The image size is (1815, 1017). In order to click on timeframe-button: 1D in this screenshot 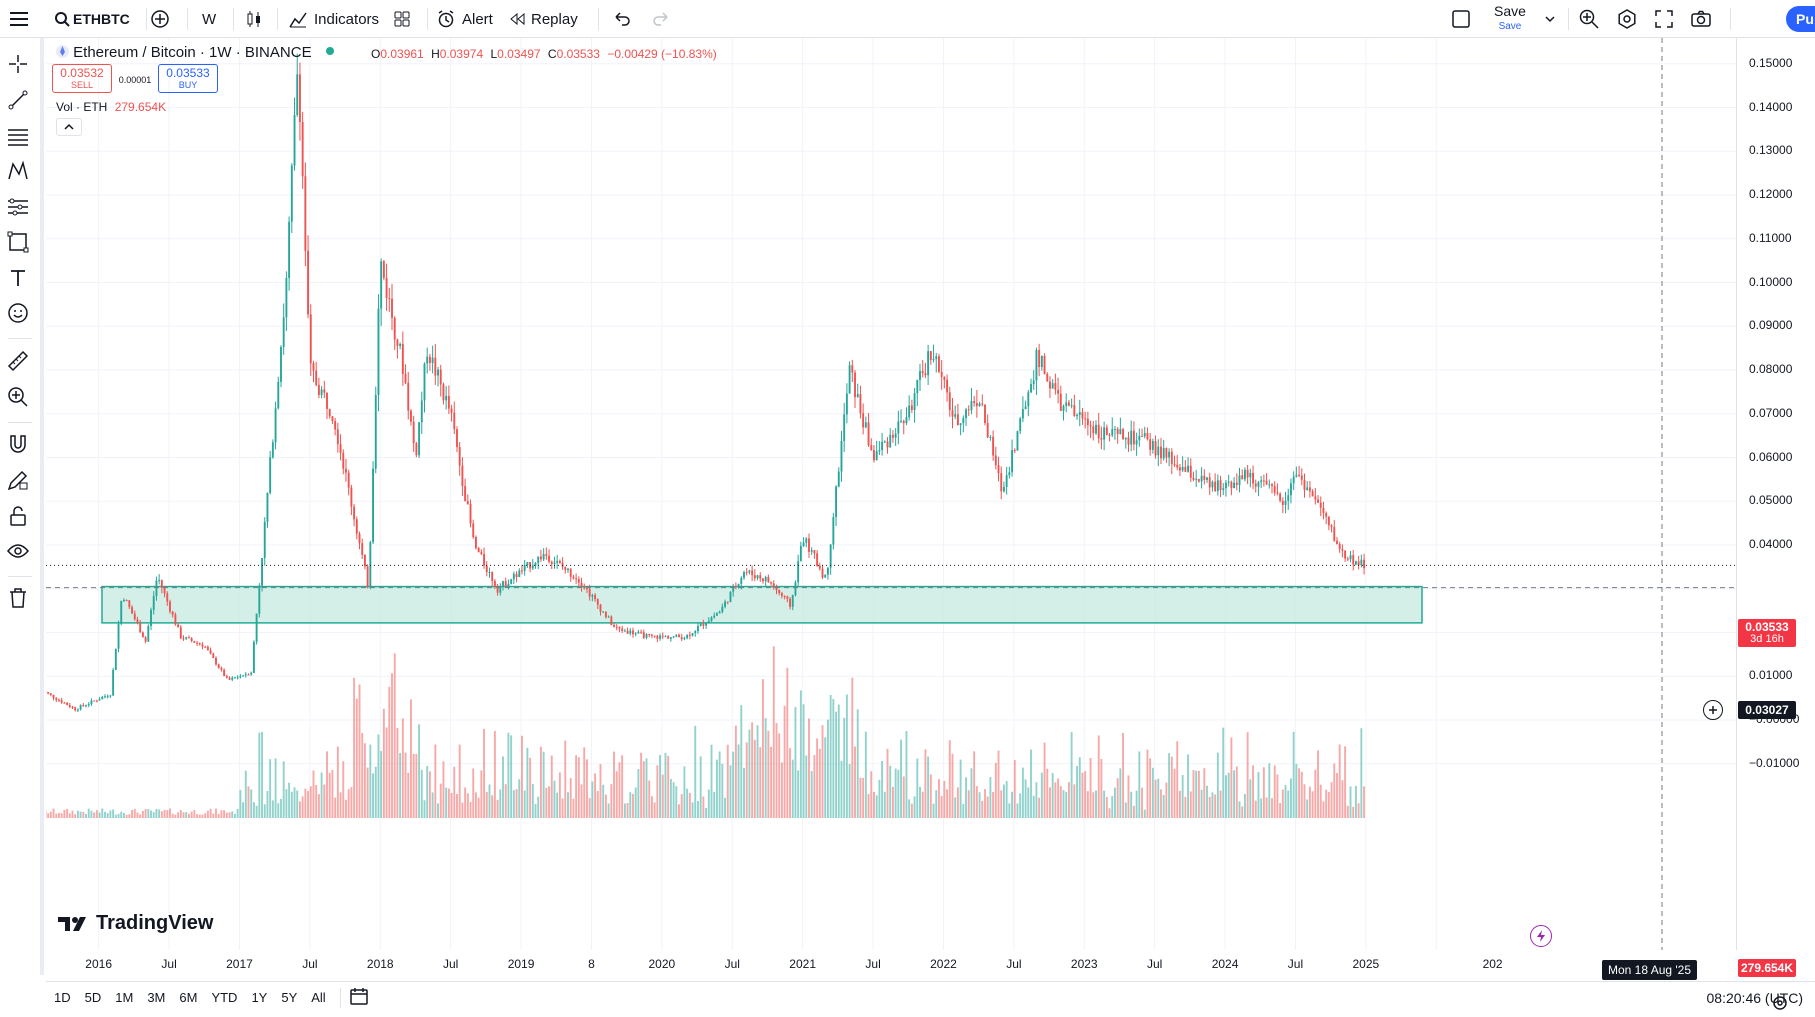, I will do `click(62, 997)`.